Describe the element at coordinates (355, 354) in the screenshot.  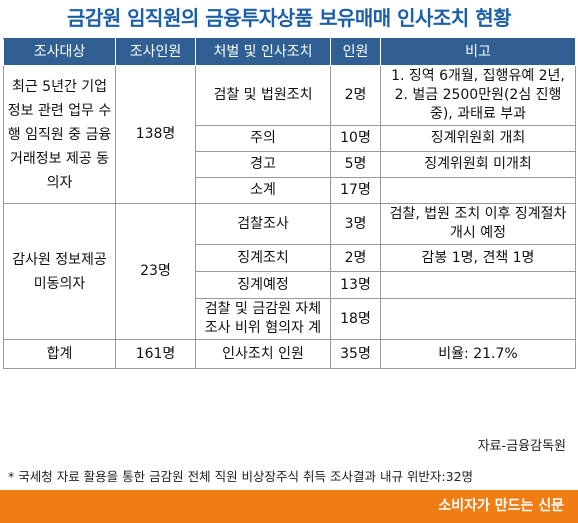
I see `total-num: 35명` at that location.